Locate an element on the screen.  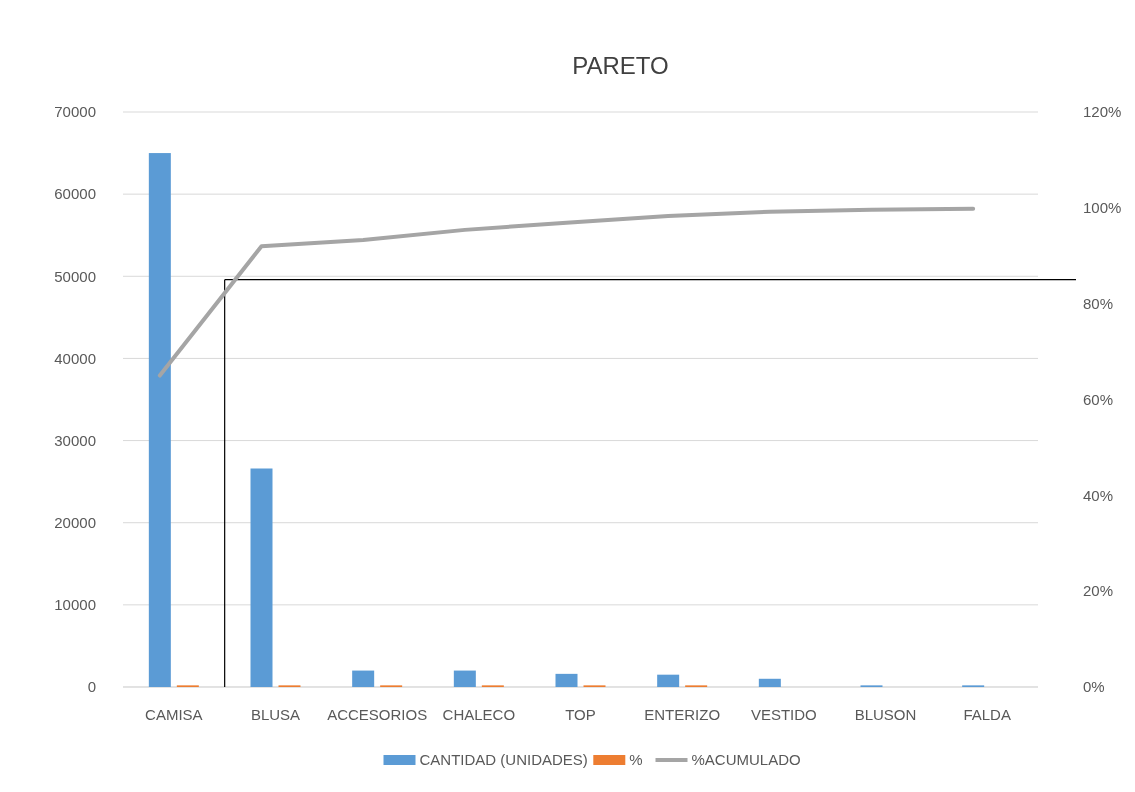
y2-tick-label: 60% is located at coordinates (1098, 399).